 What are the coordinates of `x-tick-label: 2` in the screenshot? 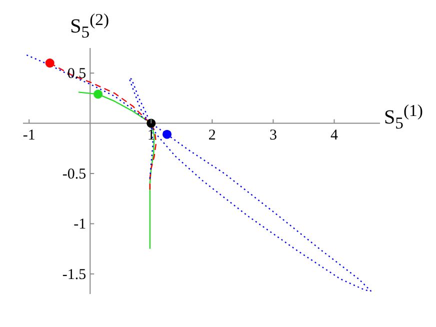 It's located at (212, 135).